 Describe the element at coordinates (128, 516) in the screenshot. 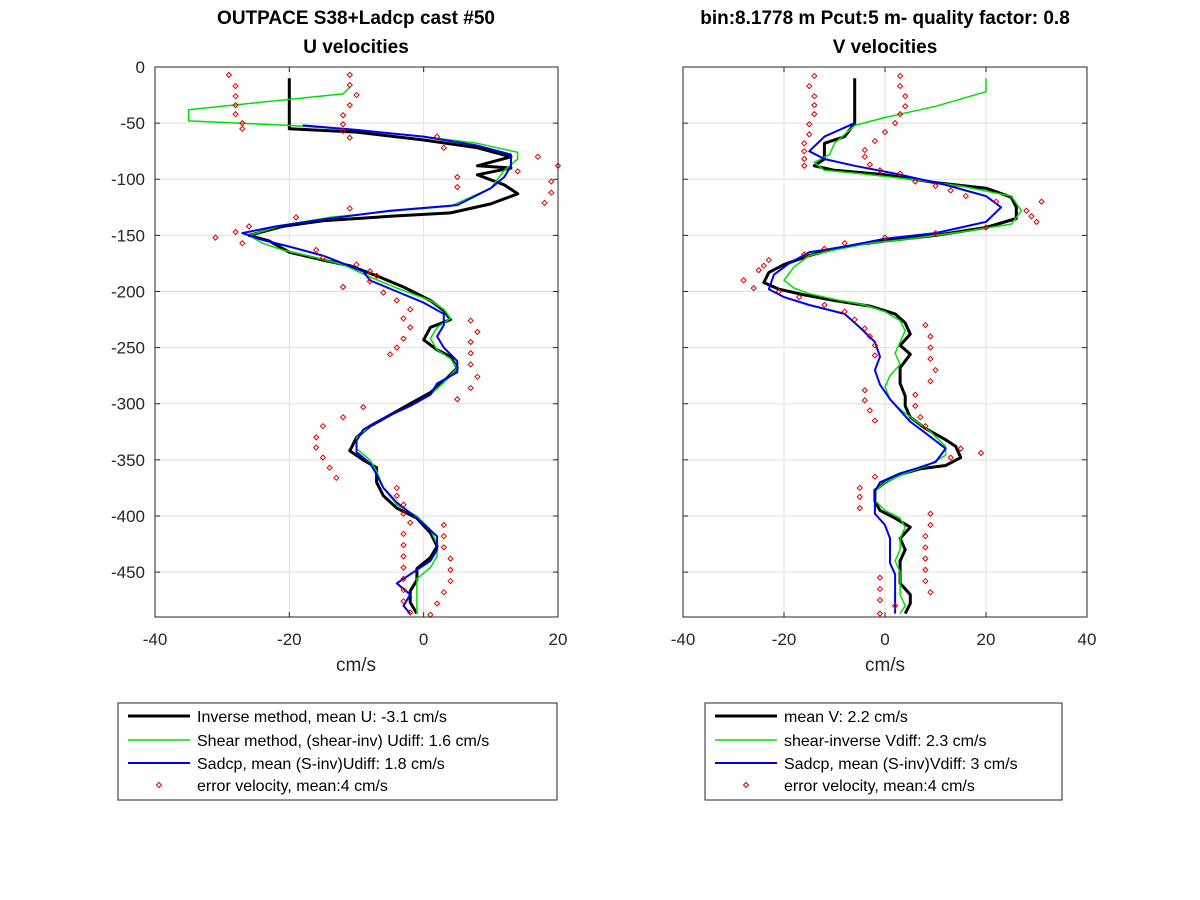

I see `u-ytick-label: -400` at that location.